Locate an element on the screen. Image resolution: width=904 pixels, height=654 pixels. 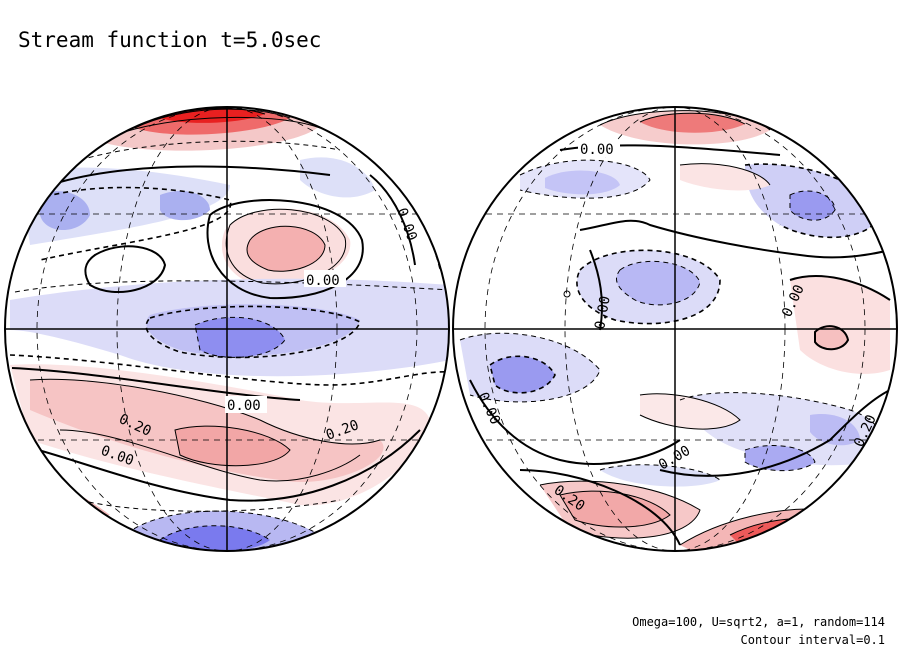
footer-parameters: Omega=100, U=sqrt2, a=1, random=114 is located at coordinates (758, 622).